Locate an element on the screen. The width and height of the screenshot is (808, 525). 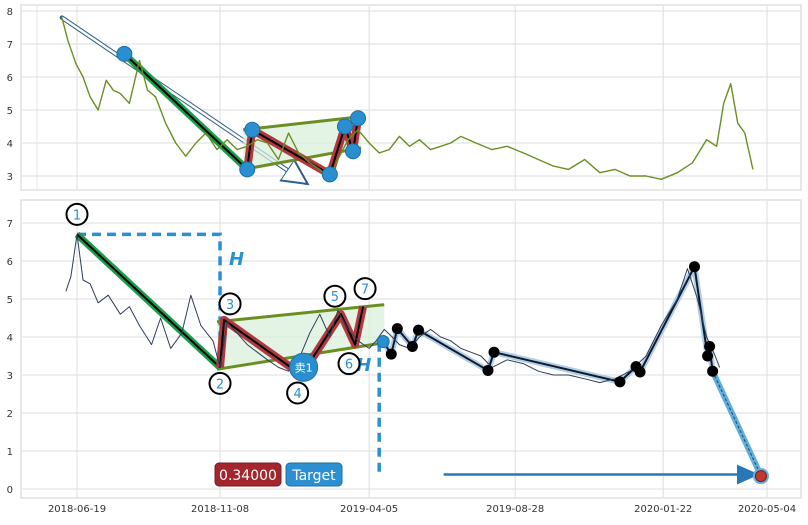
height-label-upper: H is located at coordinates (236, 259).